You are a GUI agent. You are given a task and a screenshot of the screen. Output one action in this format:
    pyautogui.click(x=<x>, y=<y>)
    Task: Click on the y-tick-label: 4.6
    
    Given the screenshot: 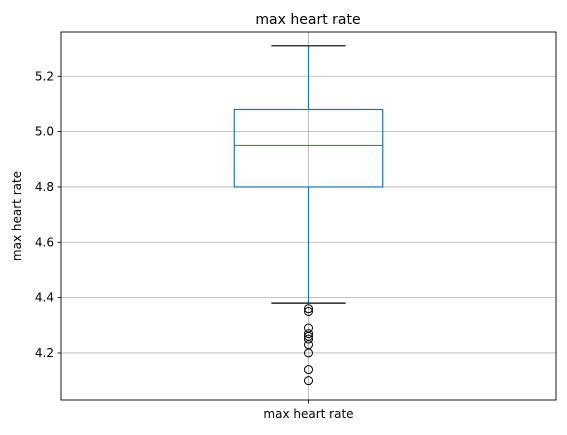 What is the action you would take?
    pyautogui.click(x=44, y=242)
    